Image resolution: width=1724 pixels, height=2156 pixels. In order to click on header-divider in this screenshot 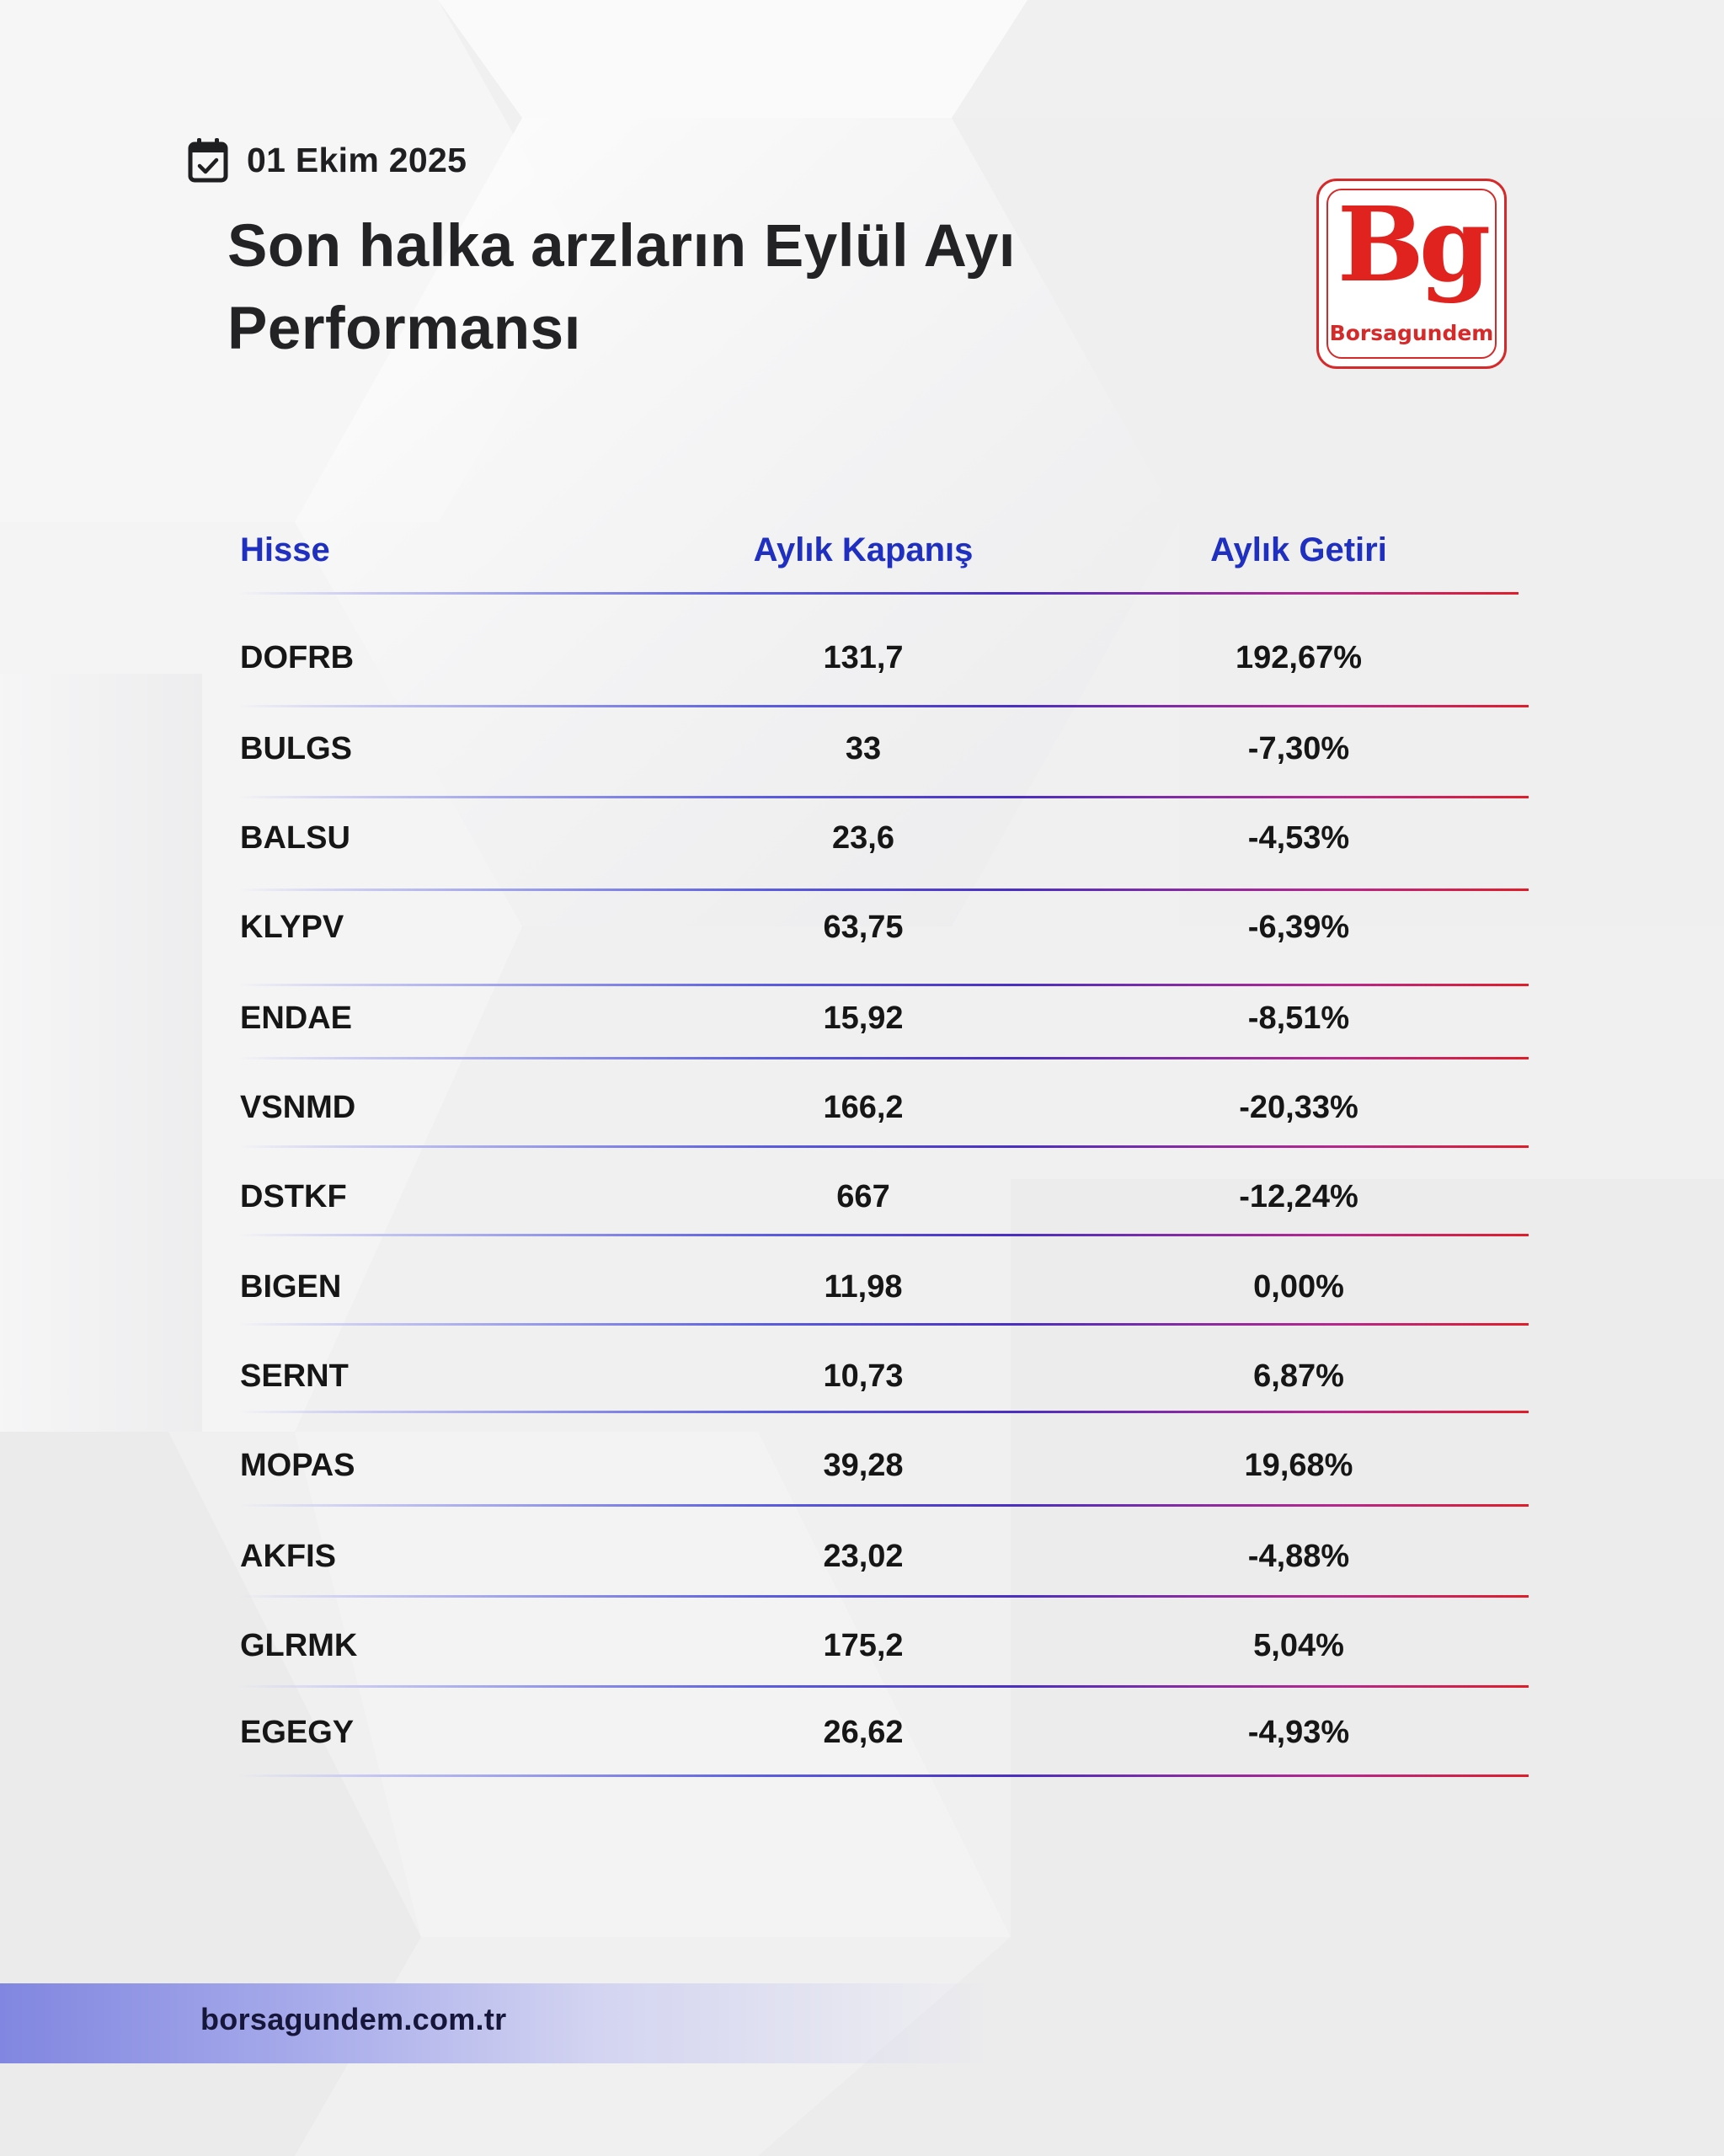, I will do `click(878, 593)`.